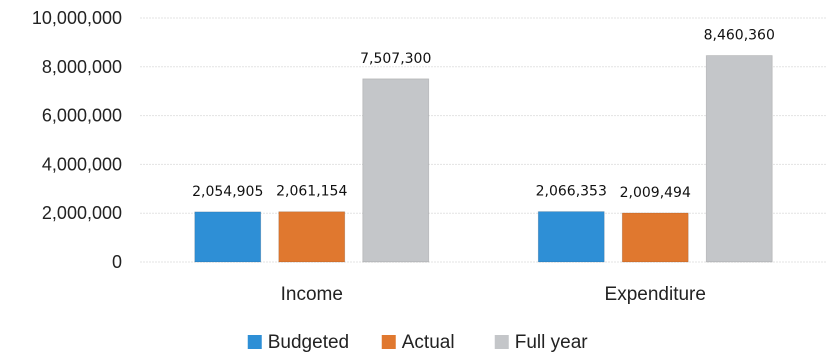  I want to click on y-tick-label: 0, so click(117, 262).